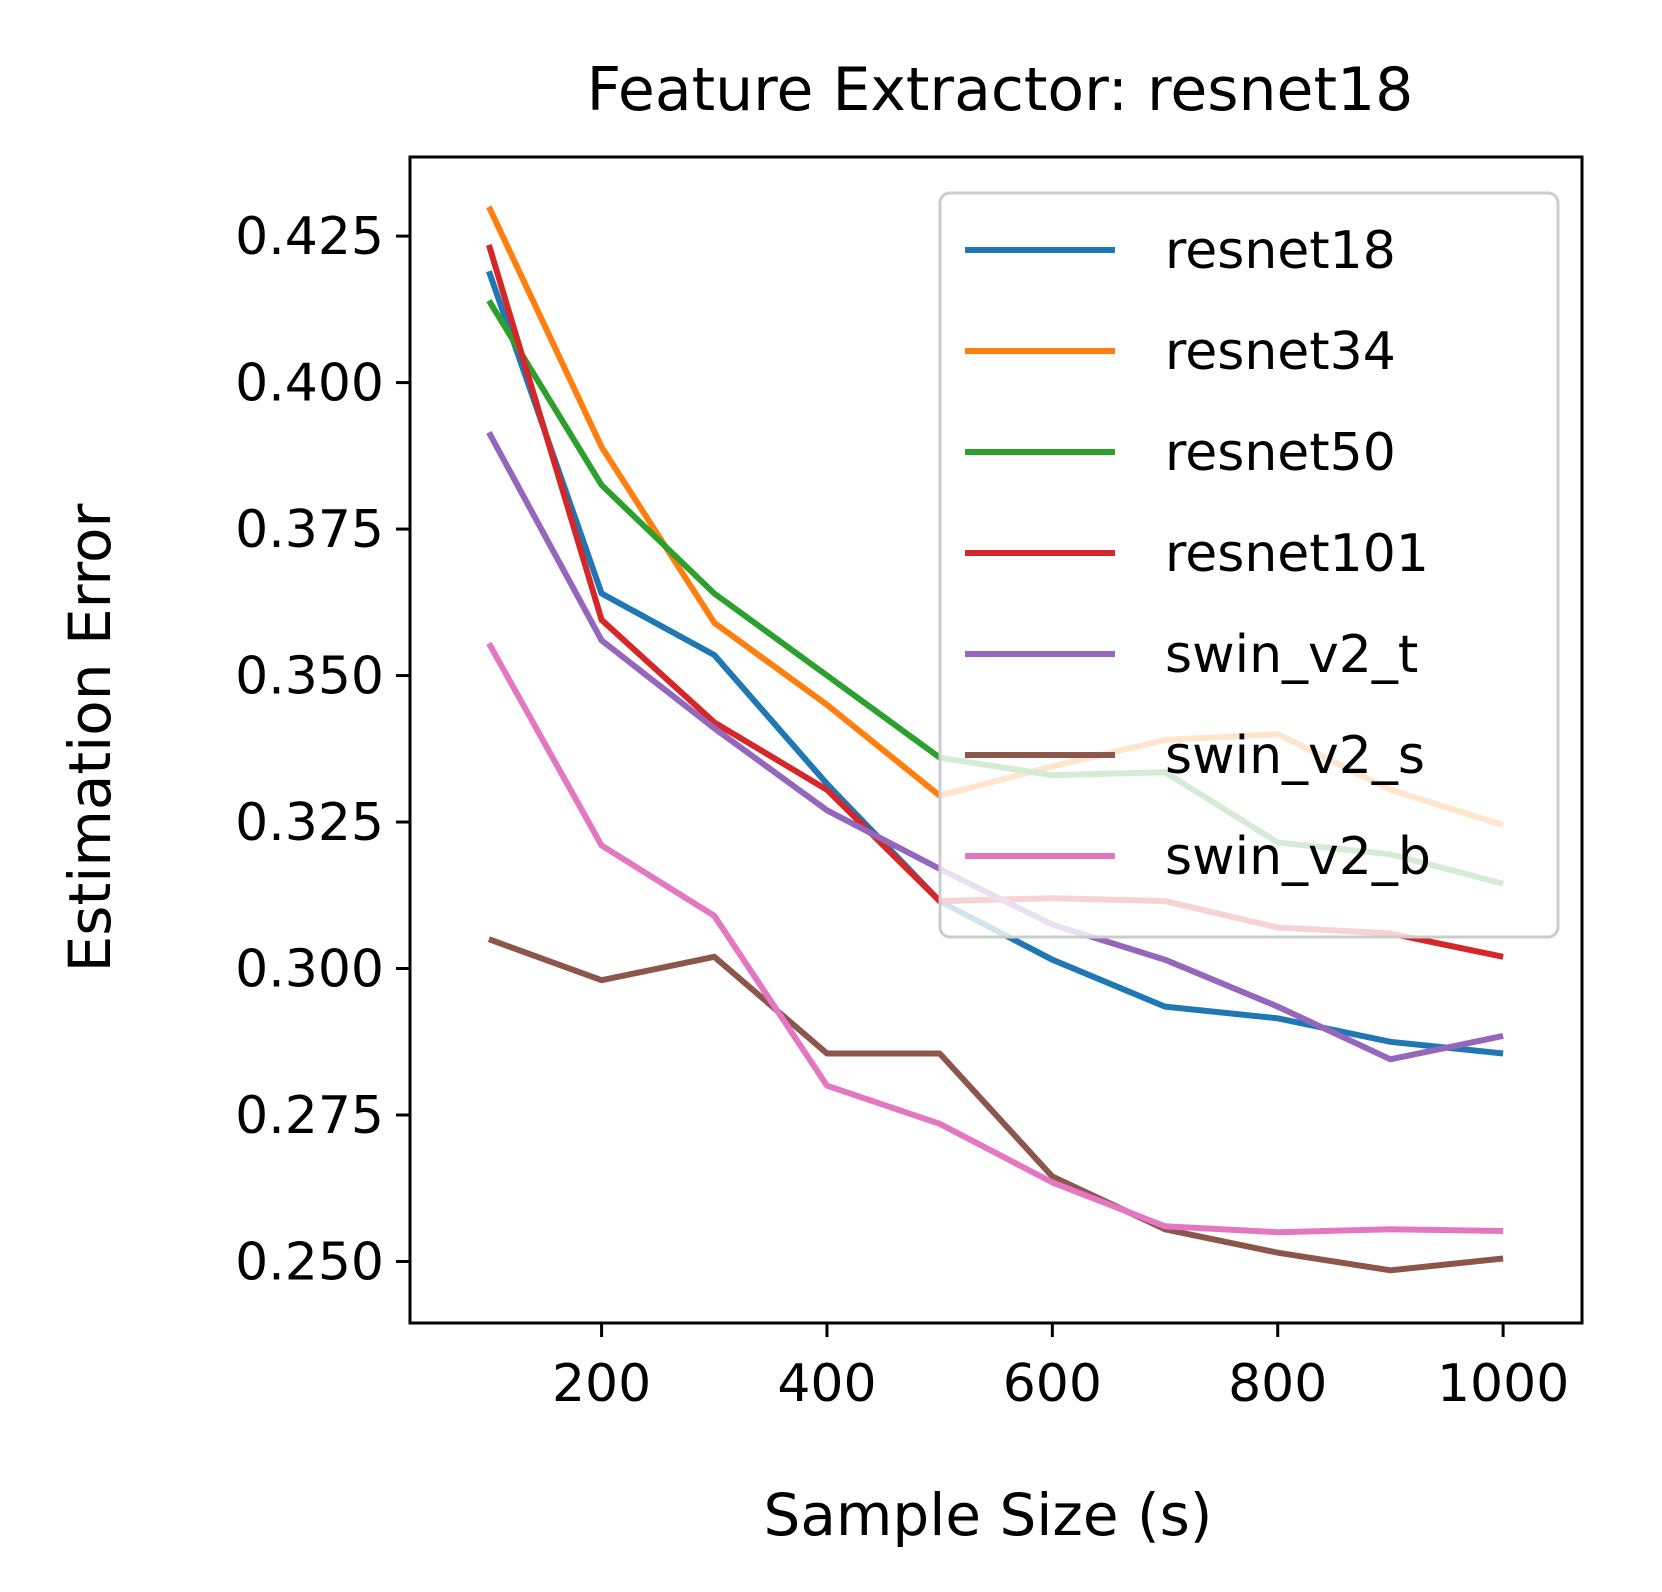  I want to click on legend-label: resnet18, so click(1280, 251).